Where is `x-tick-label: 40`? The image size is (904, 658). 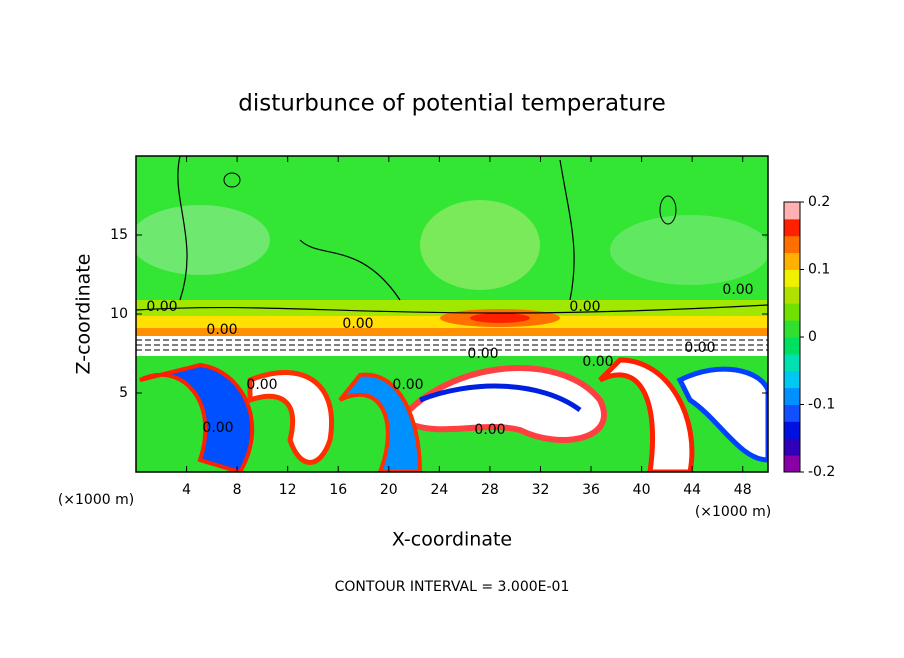 x-tick-label: 40 is located at coordinates (642, 490).